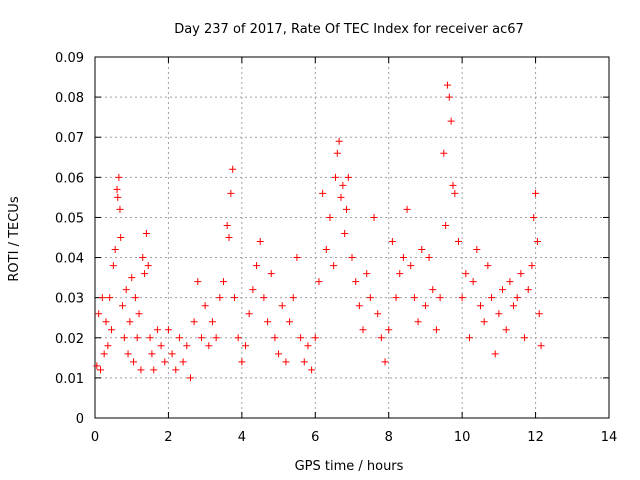 The width and height of the screenshot is (640, 480). What do you see at coordinates (69, 259) in the screenshot?
I see `y-tick-label: 0.04` at bounding box center [69, 259].